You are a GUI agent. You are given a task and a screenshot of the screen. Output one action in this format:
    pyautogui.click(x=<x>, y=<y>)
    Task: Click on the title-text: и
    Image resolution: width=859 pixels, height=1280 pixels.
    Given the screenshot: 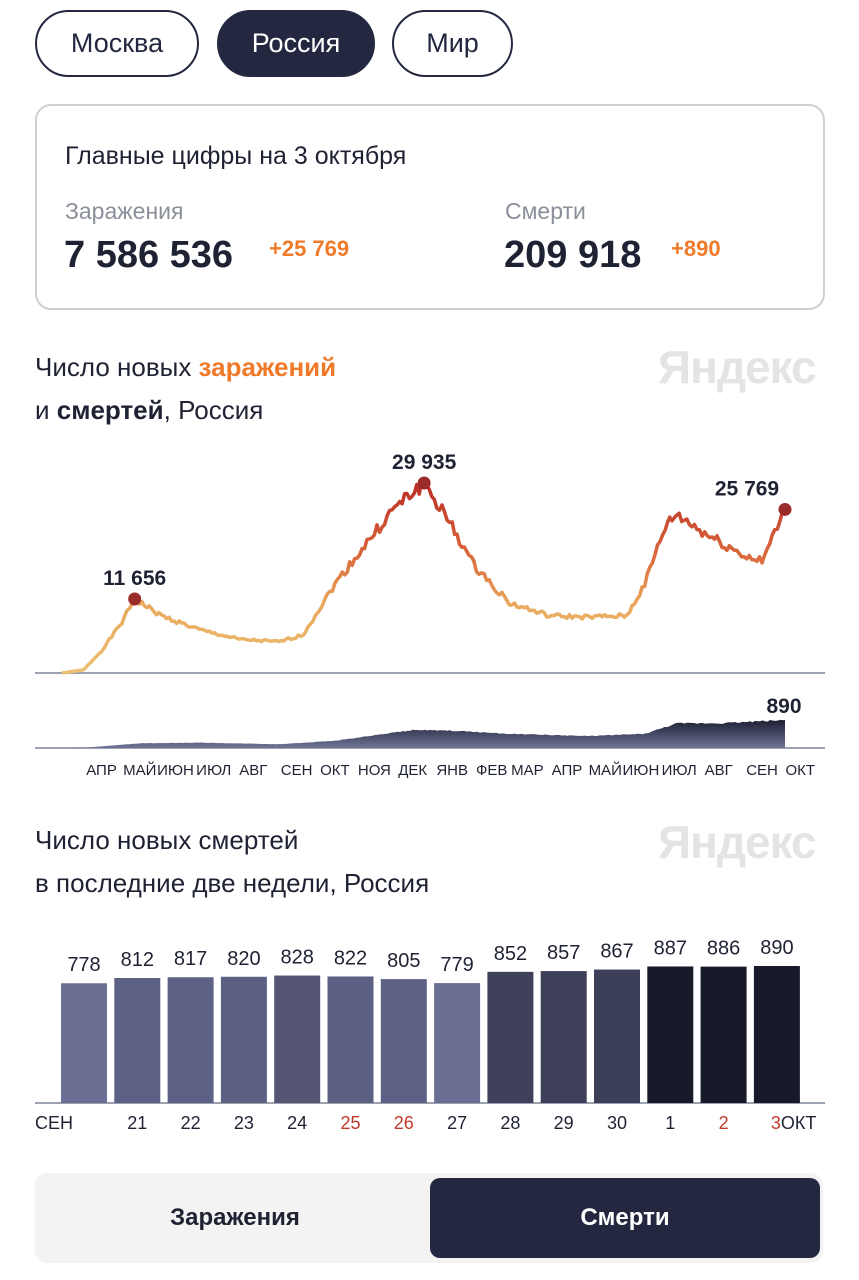 What is the action you would take?
    pyautogui.click(x=46, y=410)
    